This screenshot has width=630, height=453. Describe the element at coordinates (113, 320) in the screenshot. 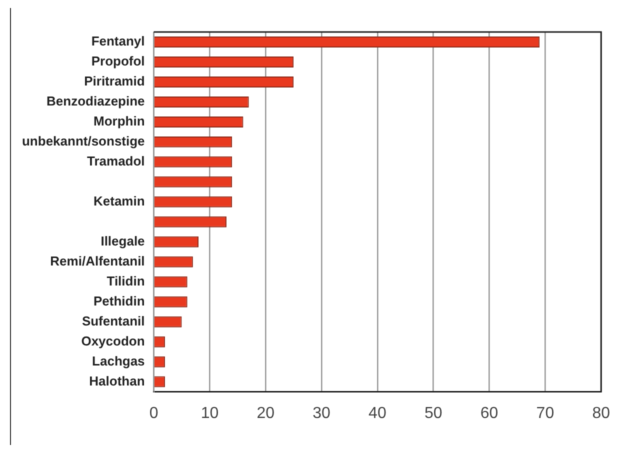

I see `y-tick-label: Sufentanil` at that location.